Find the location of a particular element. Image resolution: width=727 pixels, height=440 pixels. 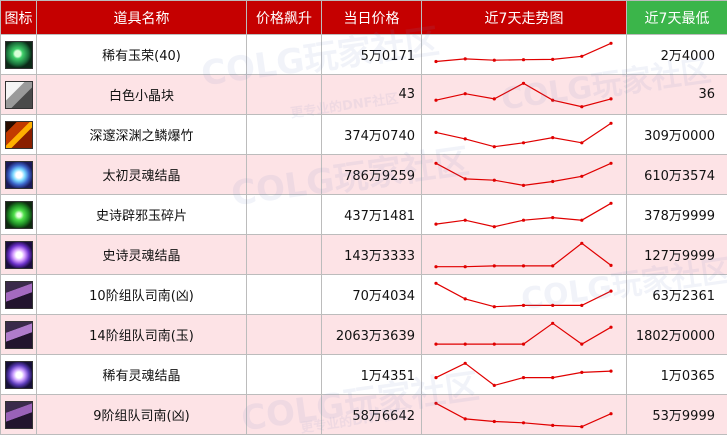

daily-price: 1万4351 is located at coordinates (372, 375).